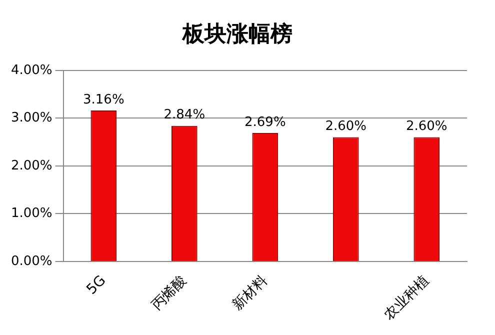 The height and width of the screenshot is (335, 495). What do you see at coordinates (31, 70) in the screenshot?
I see `y-tick-label: 4.00%` at bounding box center [31, 70].